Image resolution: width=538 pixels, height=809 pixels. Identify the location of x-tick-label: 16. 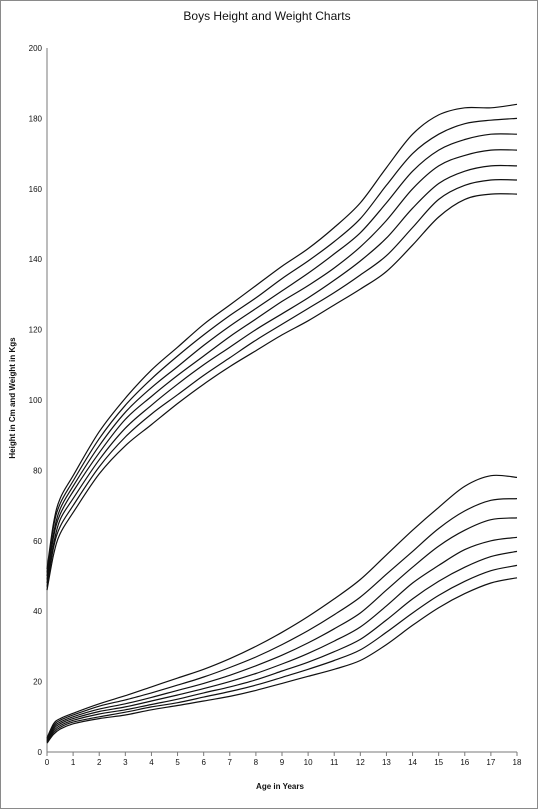
(464, 762).